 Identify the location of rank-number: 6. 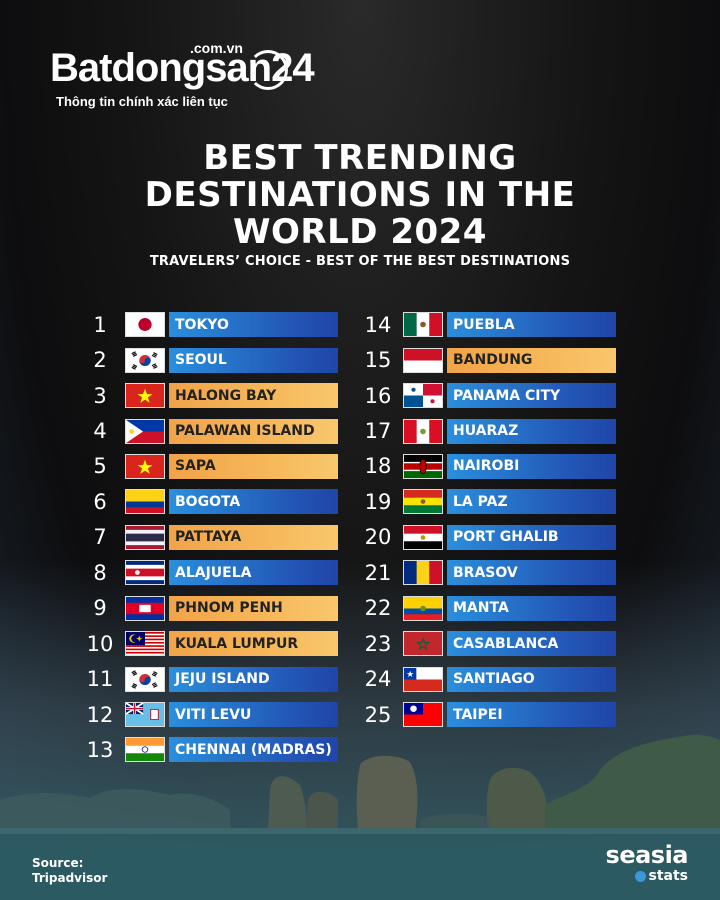
(100, 501).